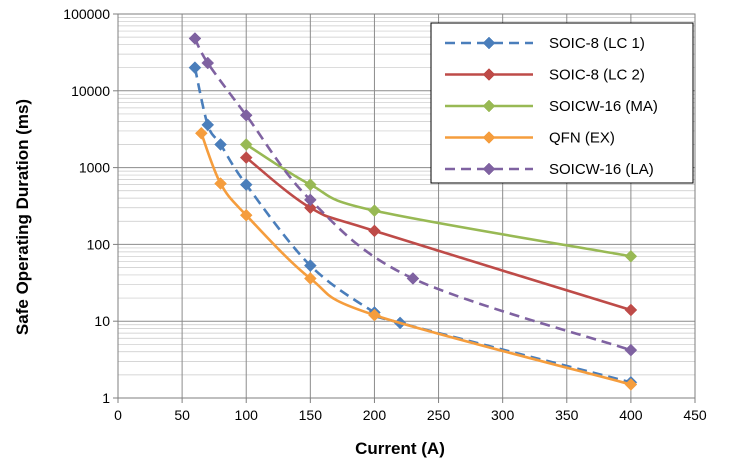 The height and width of the screenshot is (467, 732). Describe the element at coordinates (94, 168) in the screenshot. I see `y-tick-label: 1000` at that location.